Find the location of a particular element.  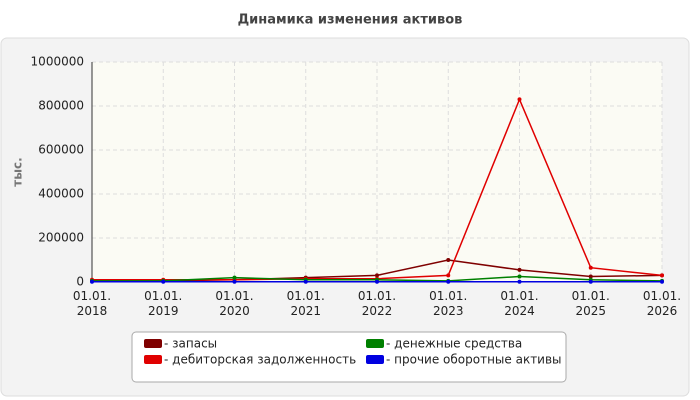

x-tick-label: 01.01. 2022 is located at coordinates (377, 303).